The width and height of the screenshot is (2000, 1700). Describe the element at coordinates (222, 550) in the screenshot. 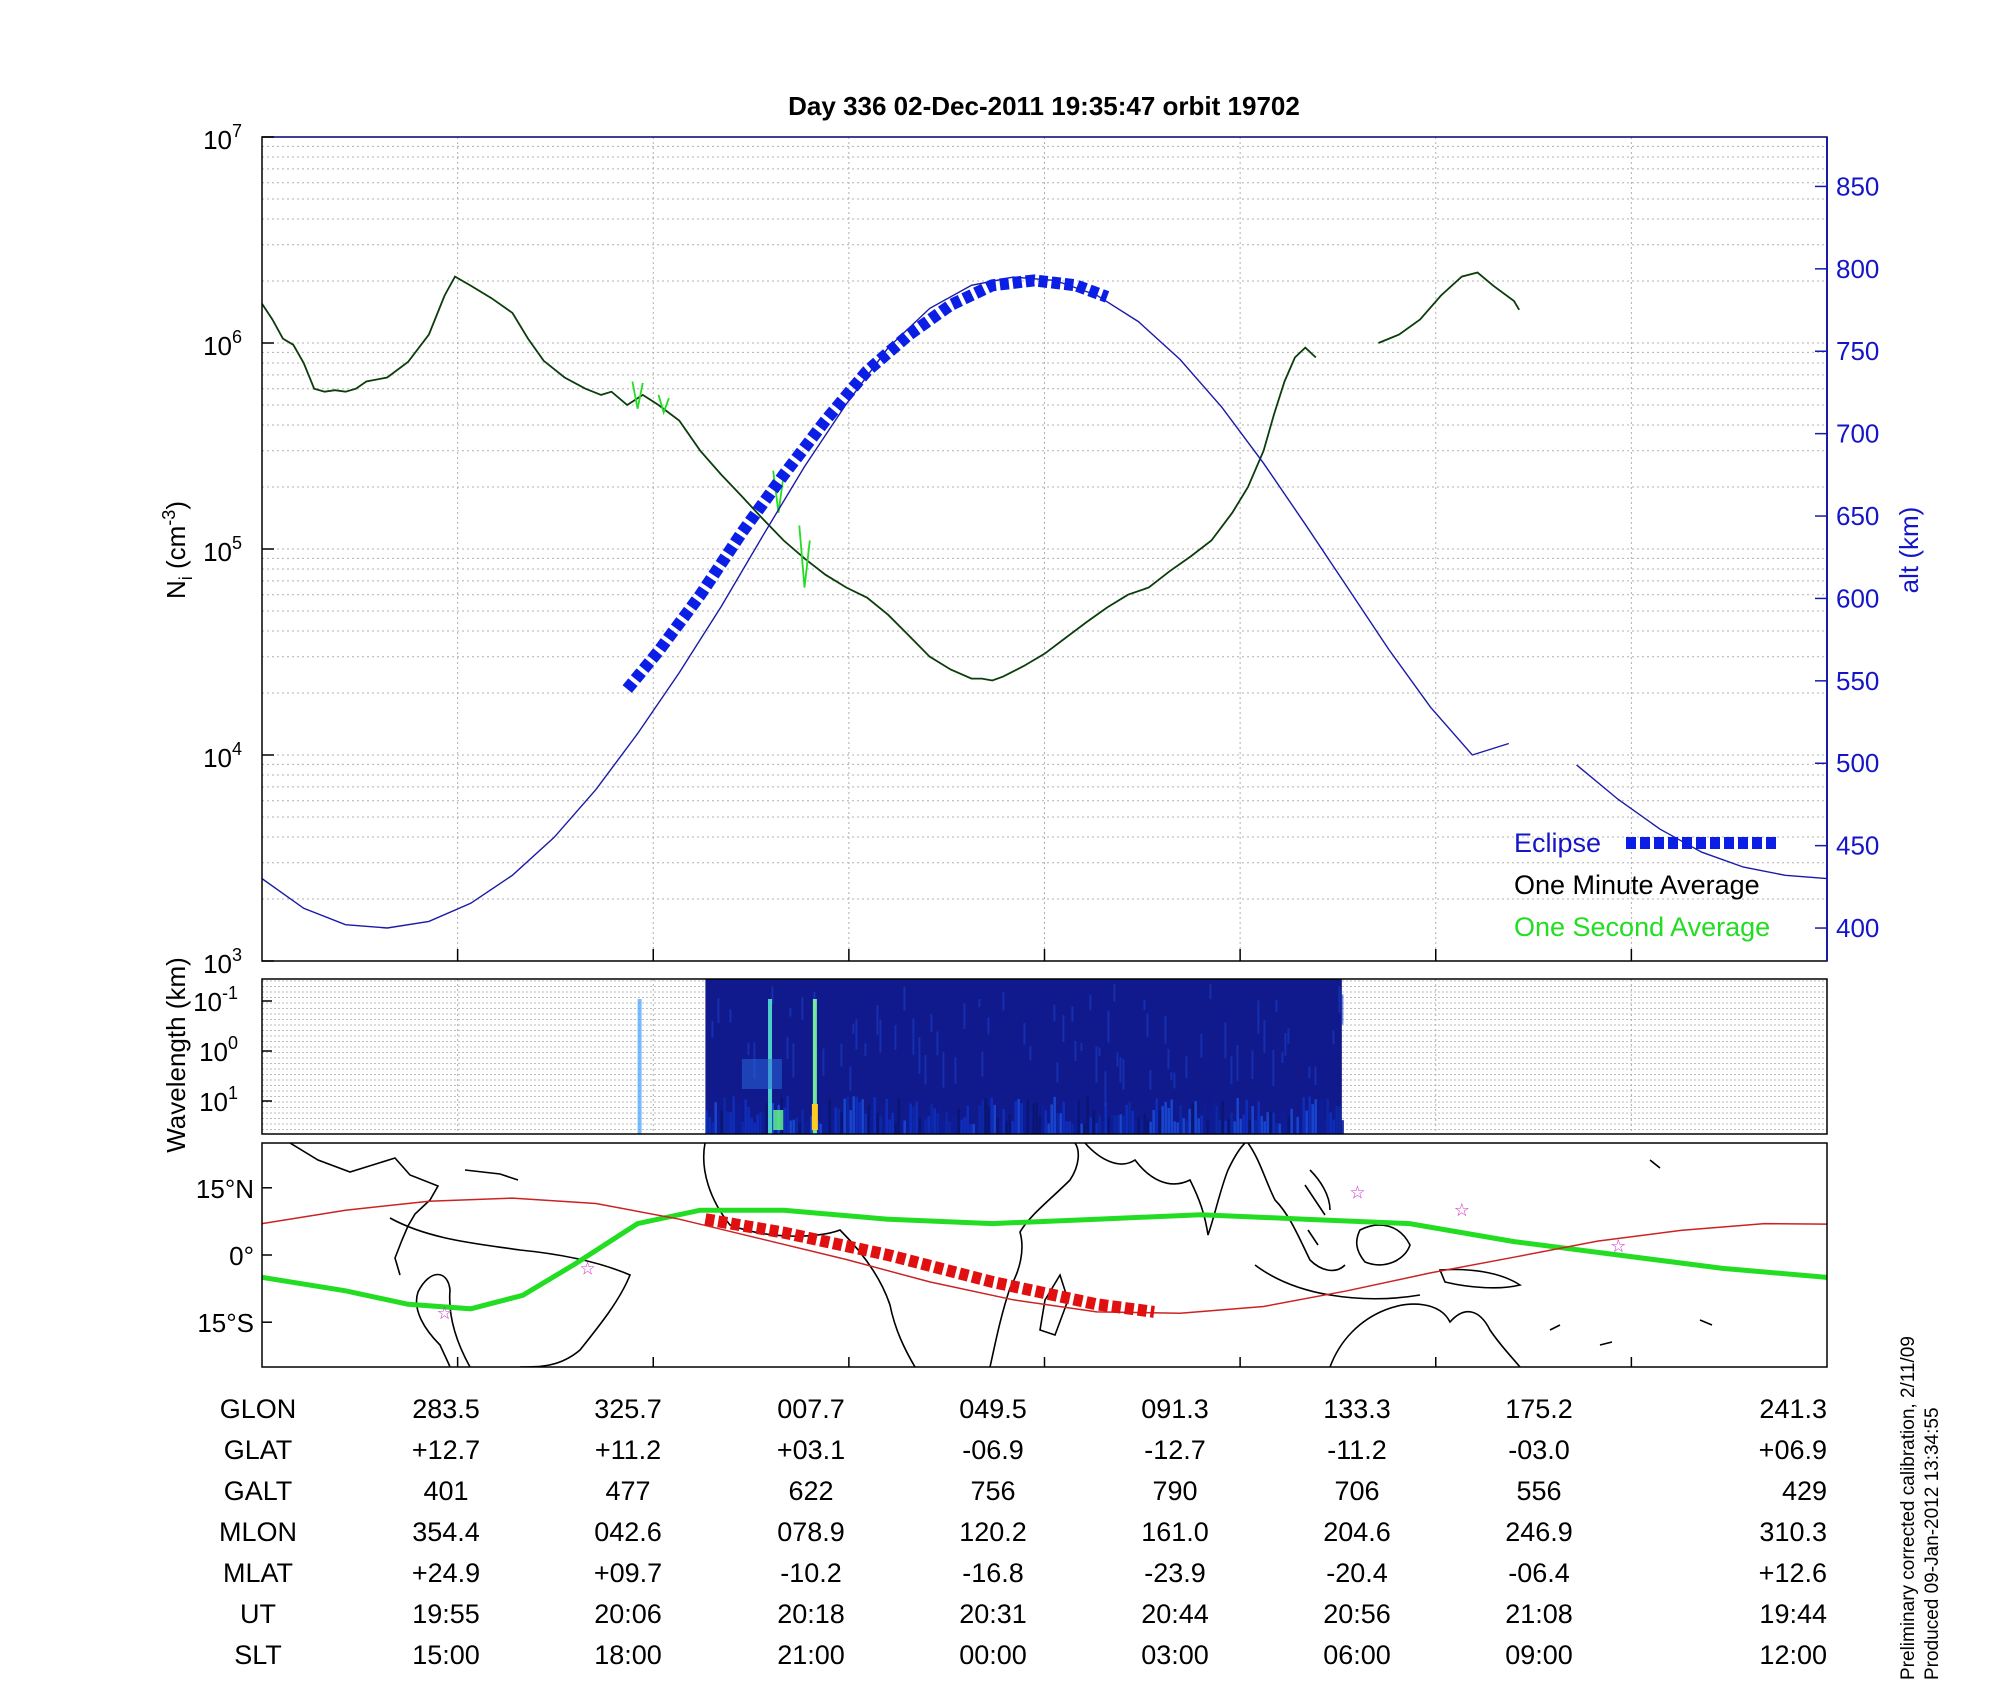

I see `y-tick-label: 10⁵` at that location.